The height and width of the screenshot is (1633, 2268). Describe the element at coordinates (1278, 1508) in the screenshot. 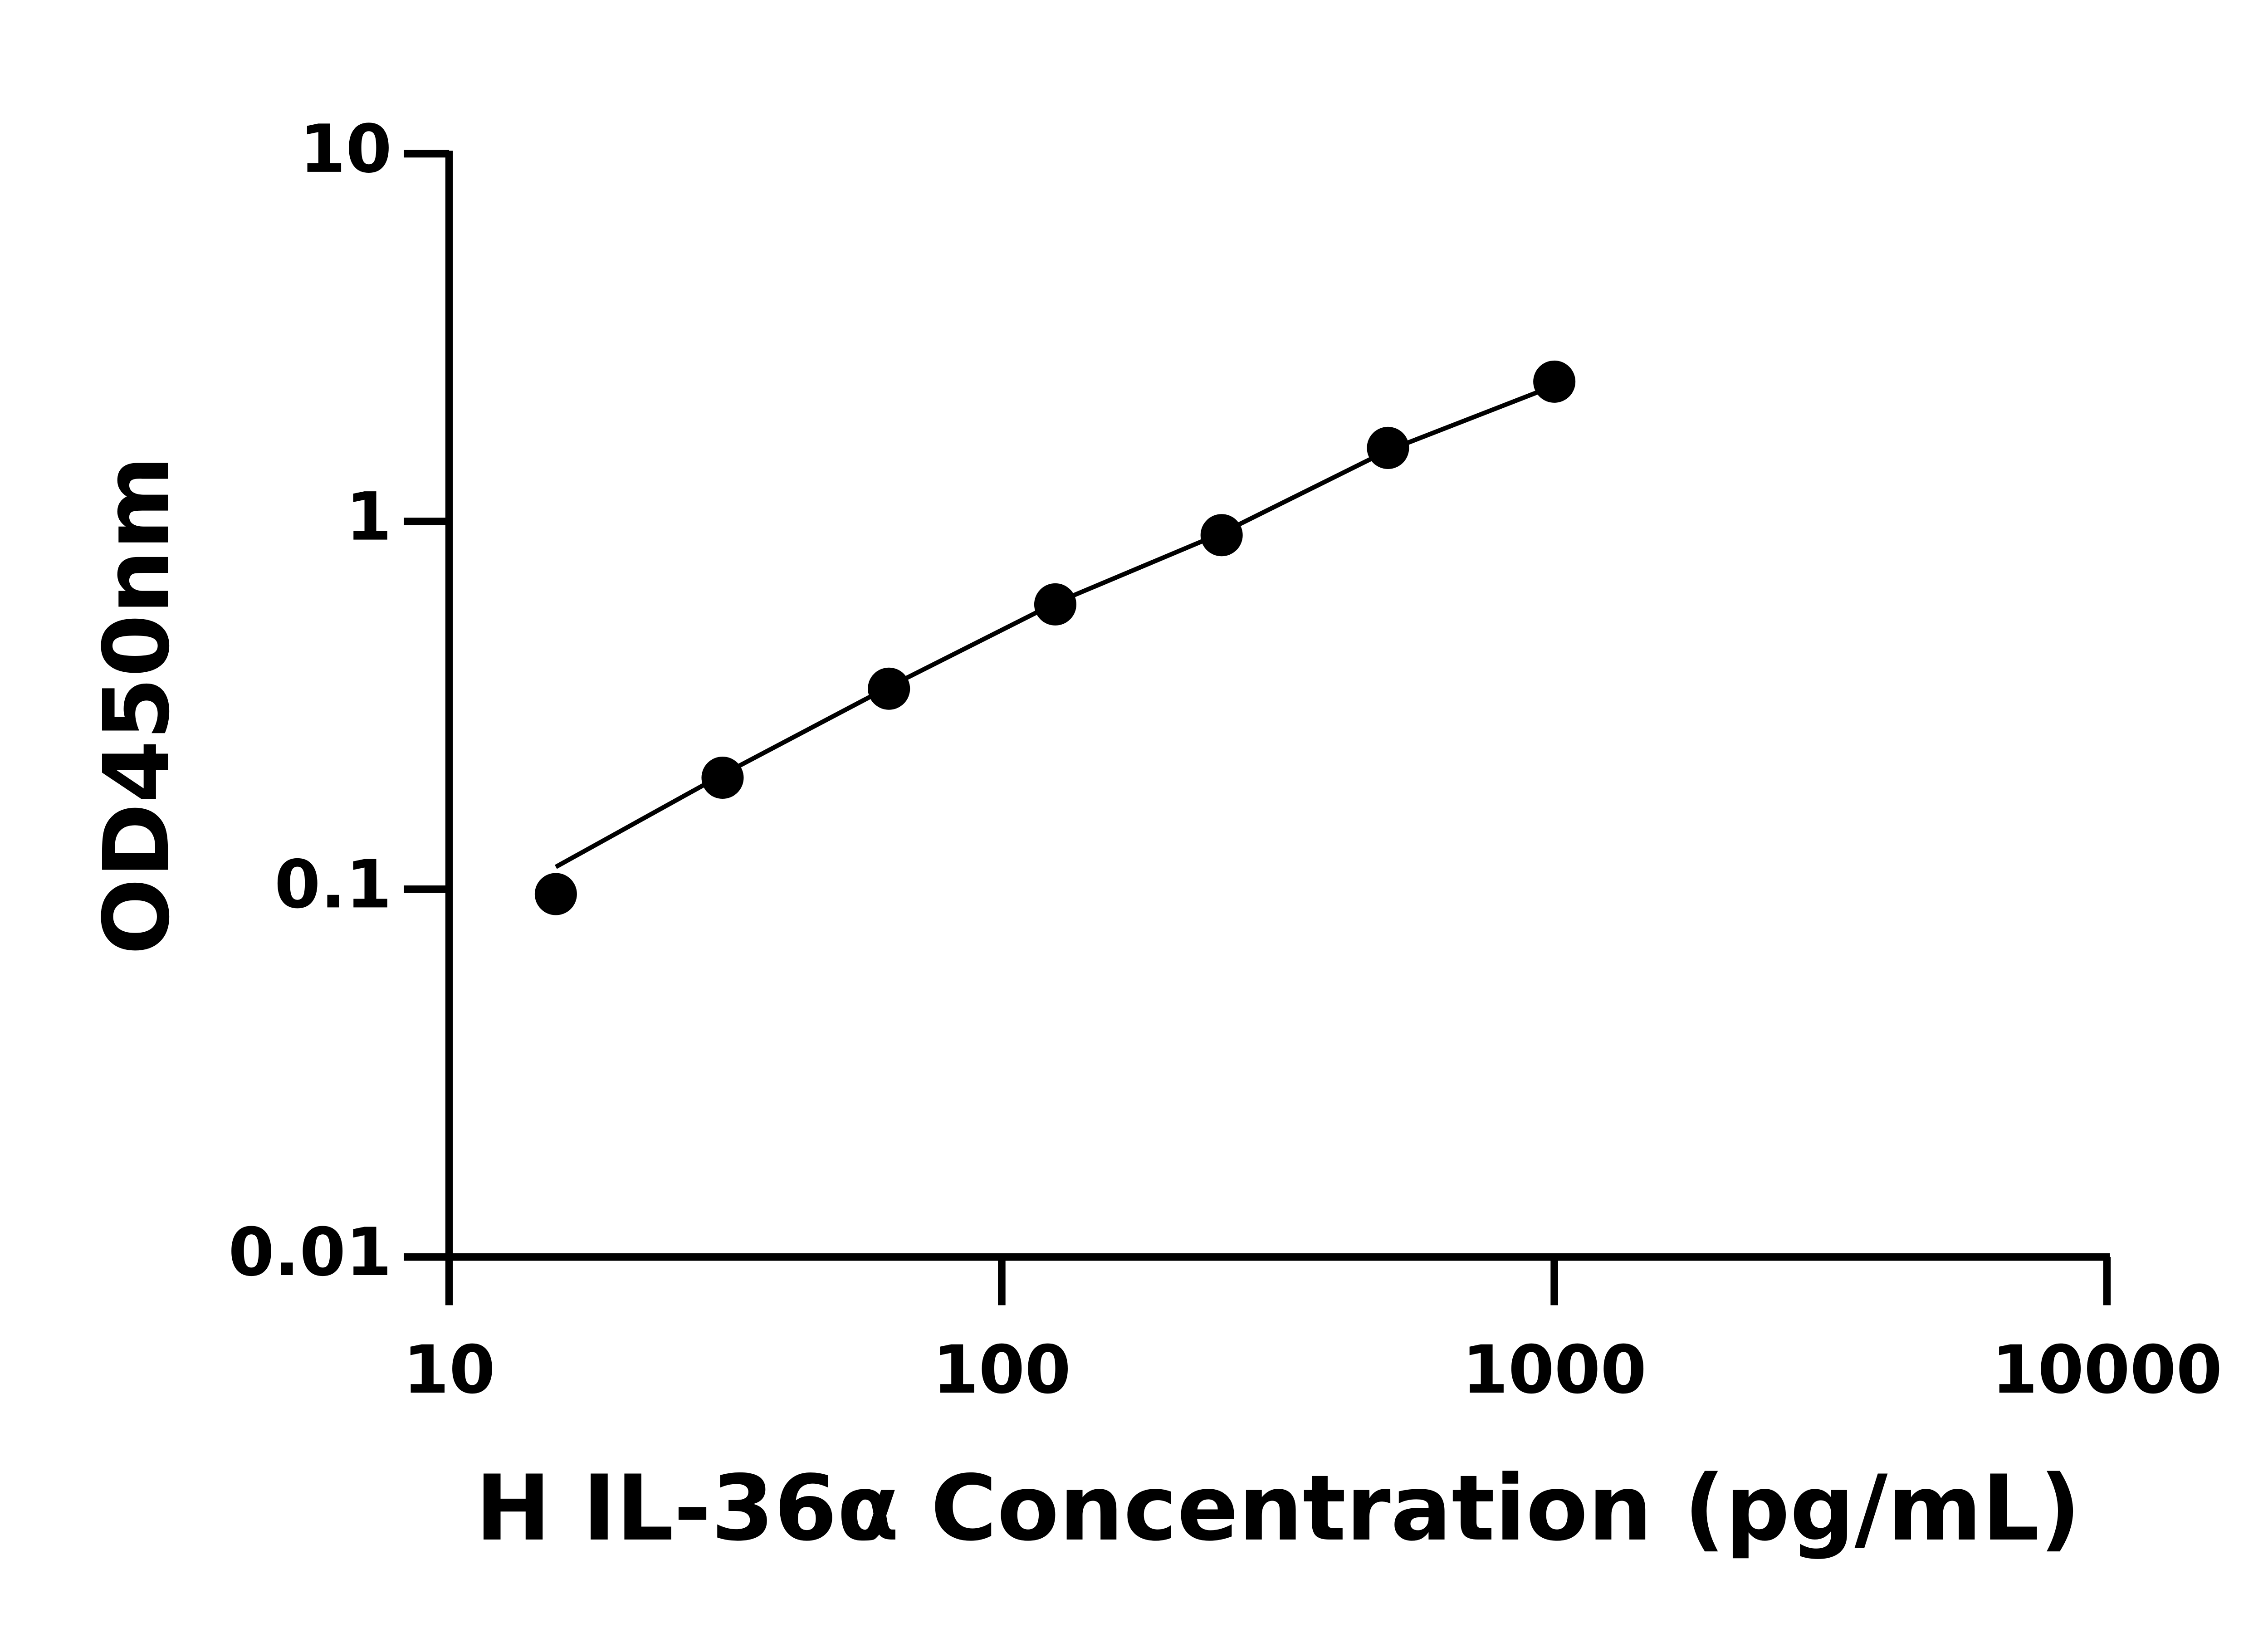

I see `x-axis-title: H IL-36α Concentration (pg/mL)` at that location.